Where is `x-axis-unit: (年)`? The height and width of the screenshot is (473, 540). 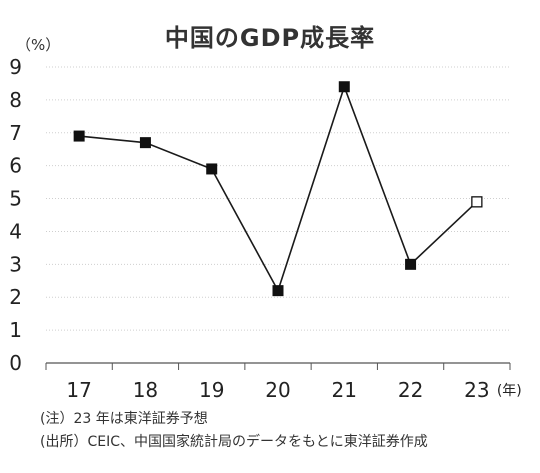 x-axis-unit: (年) is located at coordinates (509, 391).